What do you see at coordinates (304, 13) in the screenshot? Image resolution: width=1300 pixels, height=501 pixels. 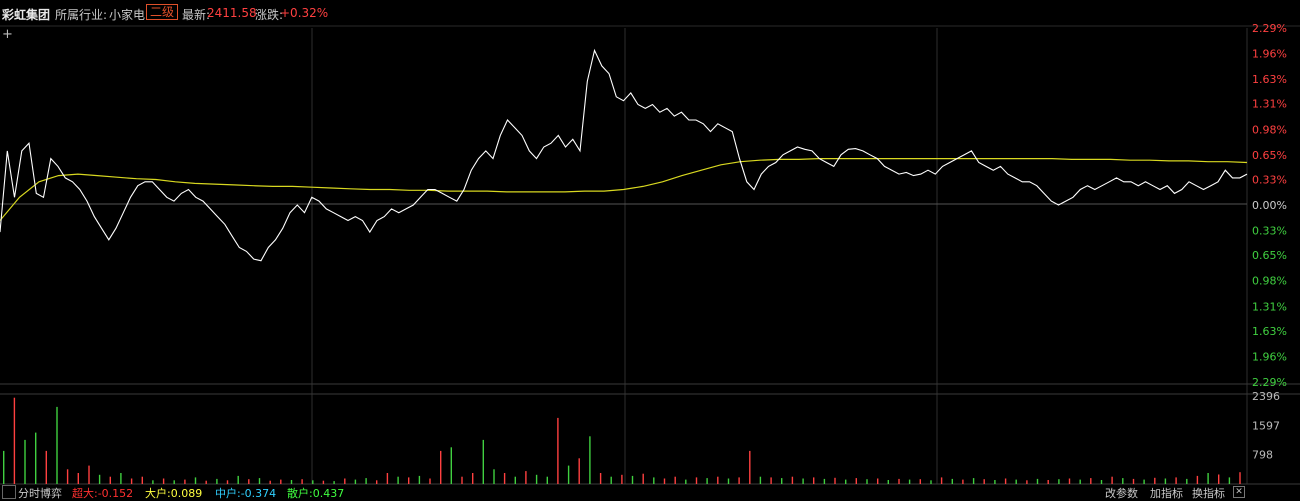 I see `change-value: +0.32%` at bounding box center [304, 13].